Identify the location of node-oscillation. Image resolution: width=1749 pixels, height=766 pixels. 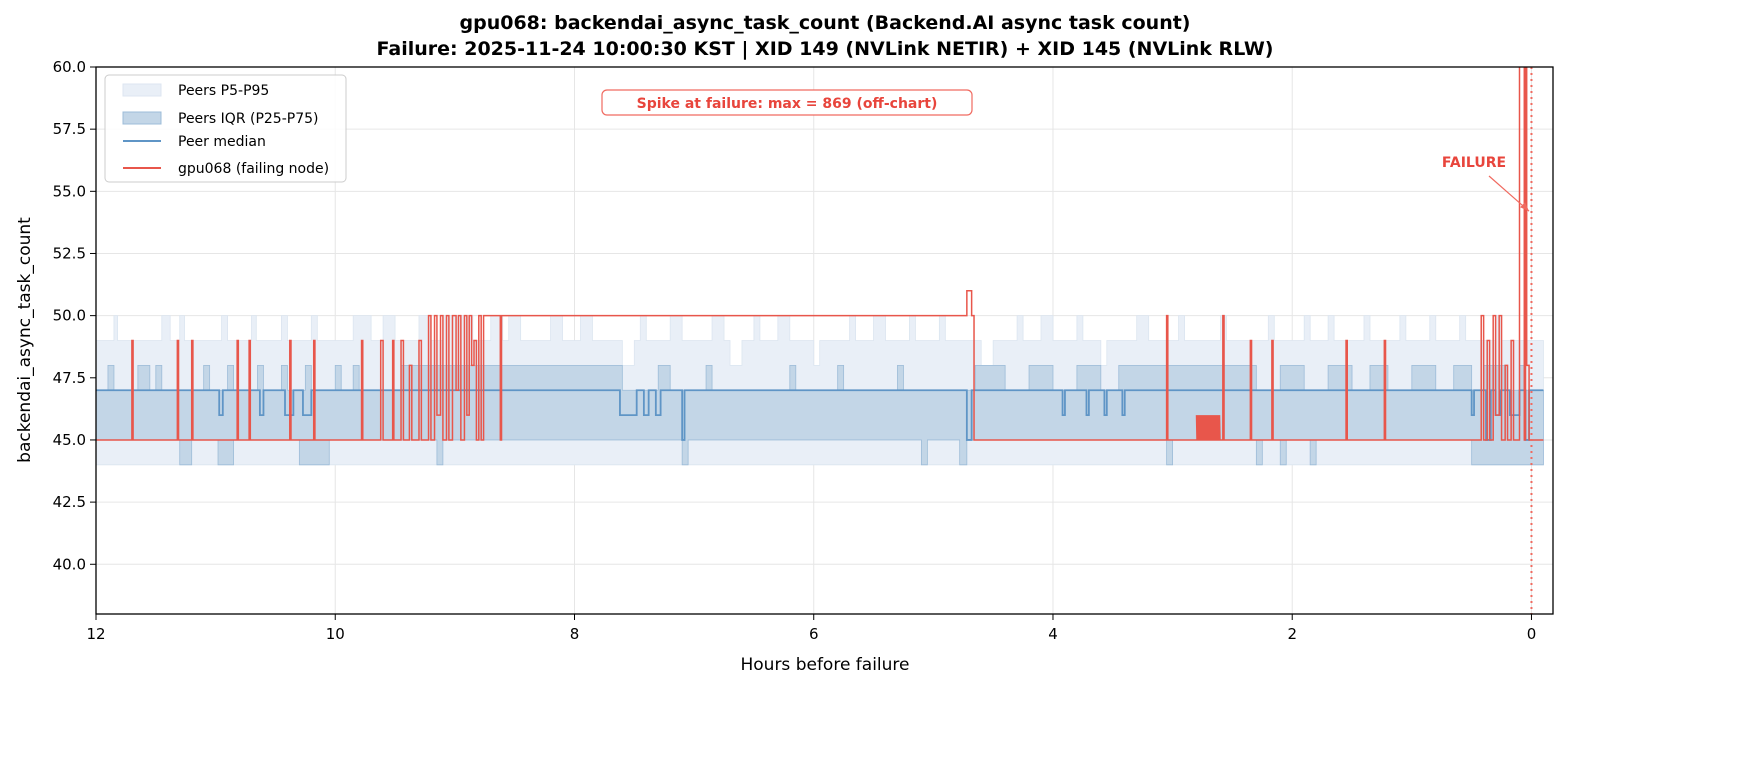
(1208, 427).